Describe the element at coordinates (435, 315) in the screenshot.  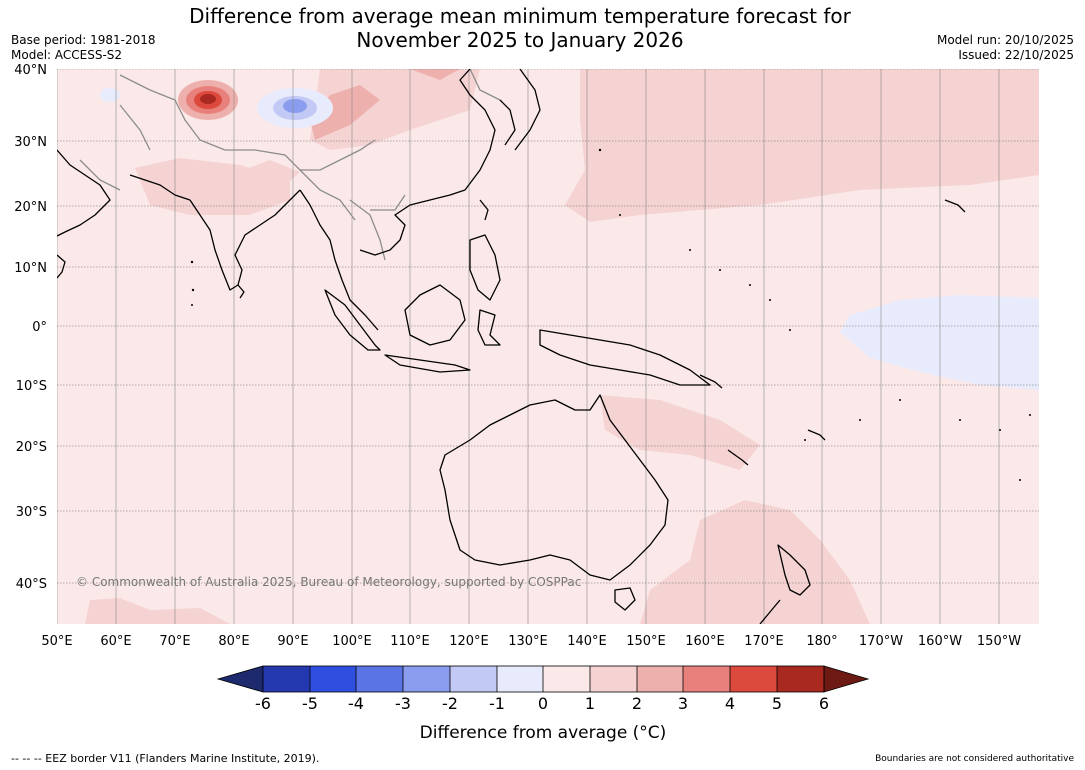
I see `borneo-coast` at that location.